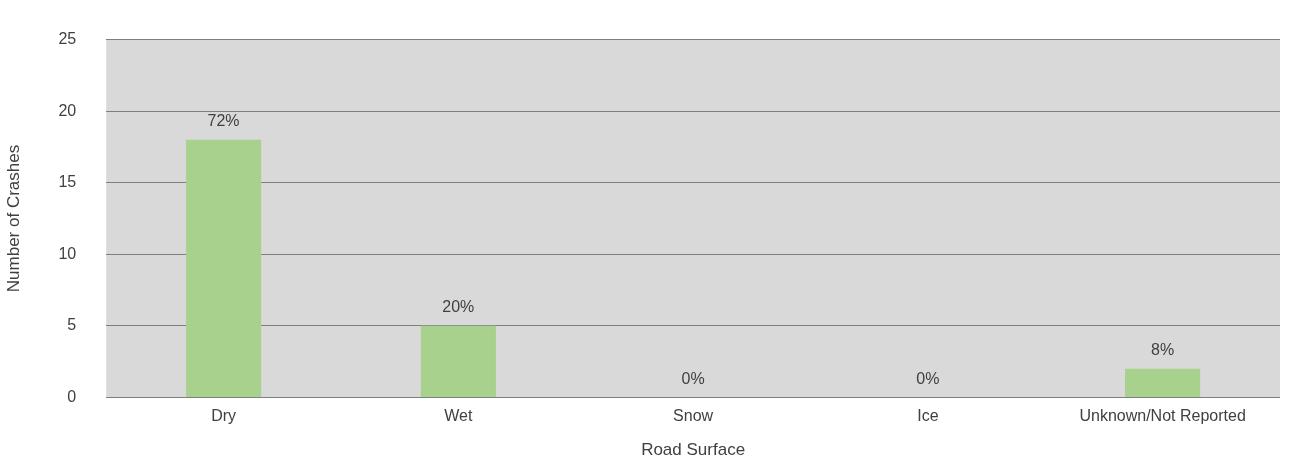 Image resolution: width=1292 pixels, height=465 pixels. I want to click on y-tick-label: 15, so click(67, 182).